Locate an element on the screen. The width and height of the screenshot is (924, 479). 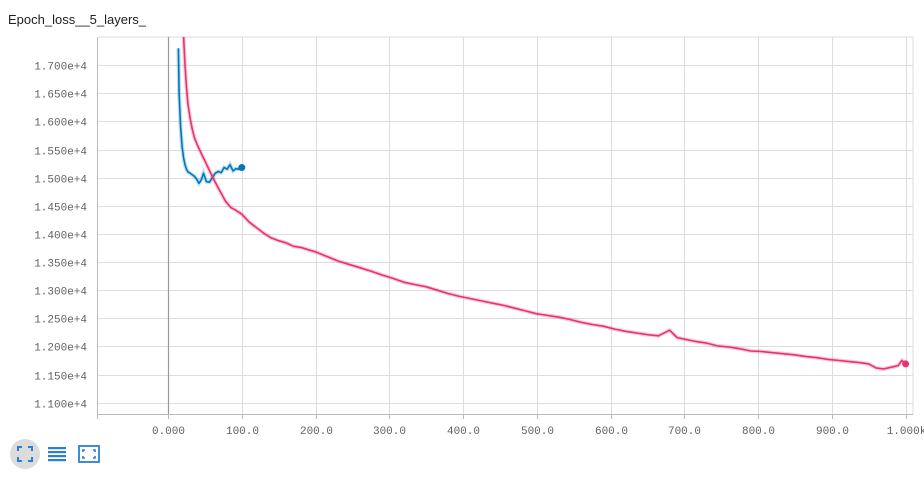
series-0-line is located at coordinates (210, 116).